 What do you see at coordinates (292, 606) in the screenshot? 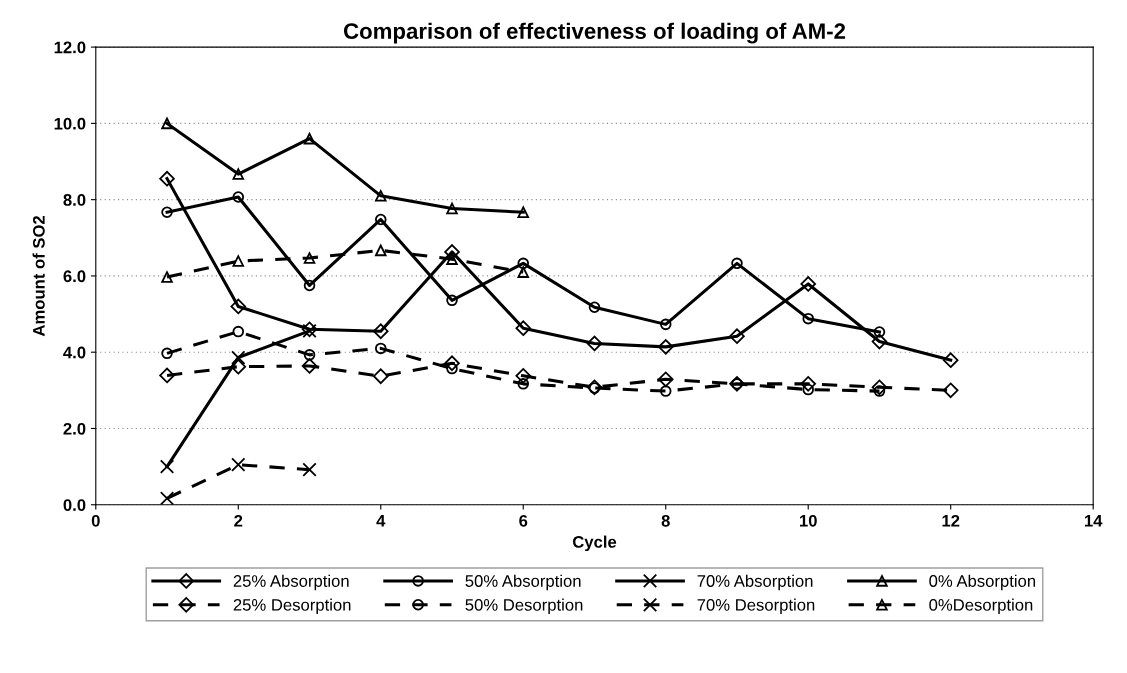
I see `legend-label: 25% Desorption` at bounding box center [292, 606].